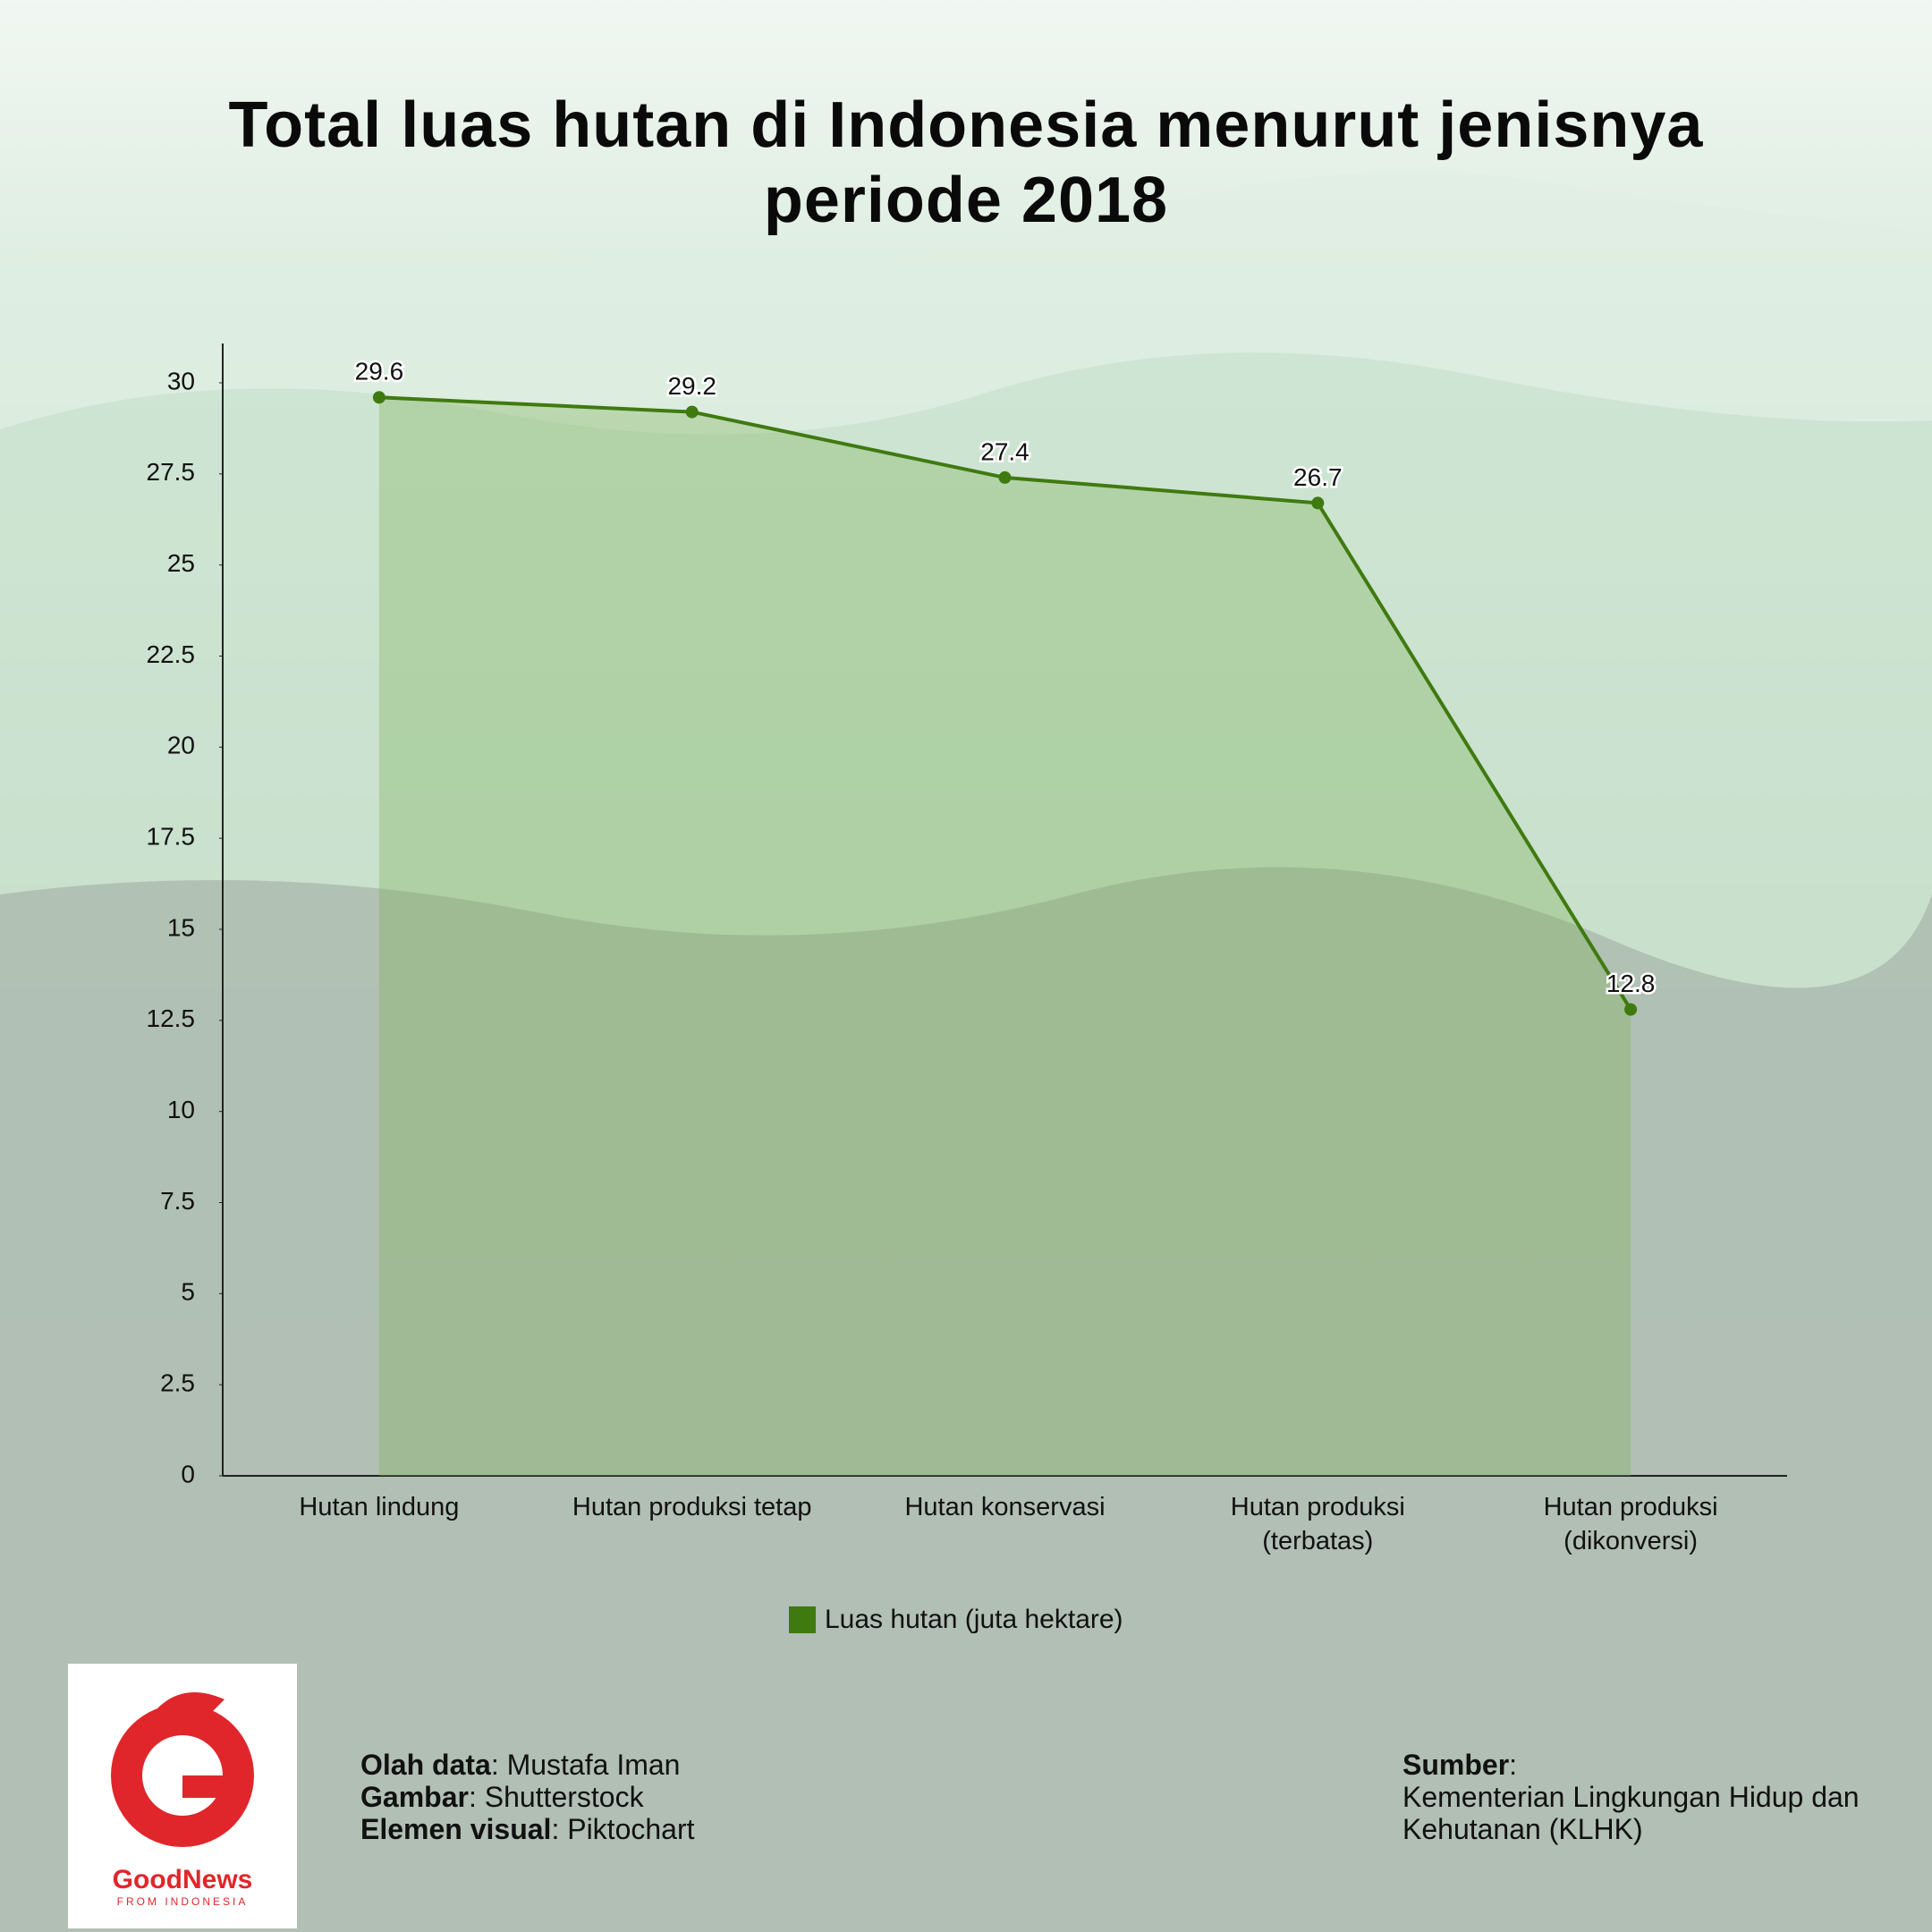  Describe the element at coordinates (188, 1292) in the screenshot. I see `y-tick-label: 5` at that location.